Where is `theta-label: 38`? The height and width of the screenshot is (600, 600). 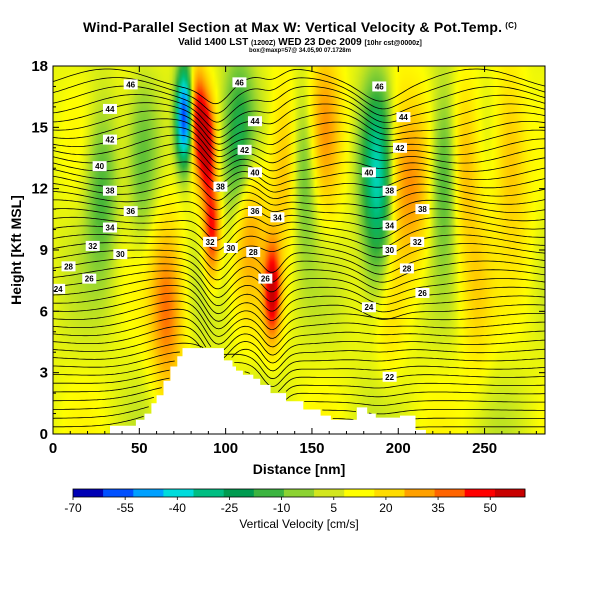
theta-label: 38 is located at coordinates (389, 190).